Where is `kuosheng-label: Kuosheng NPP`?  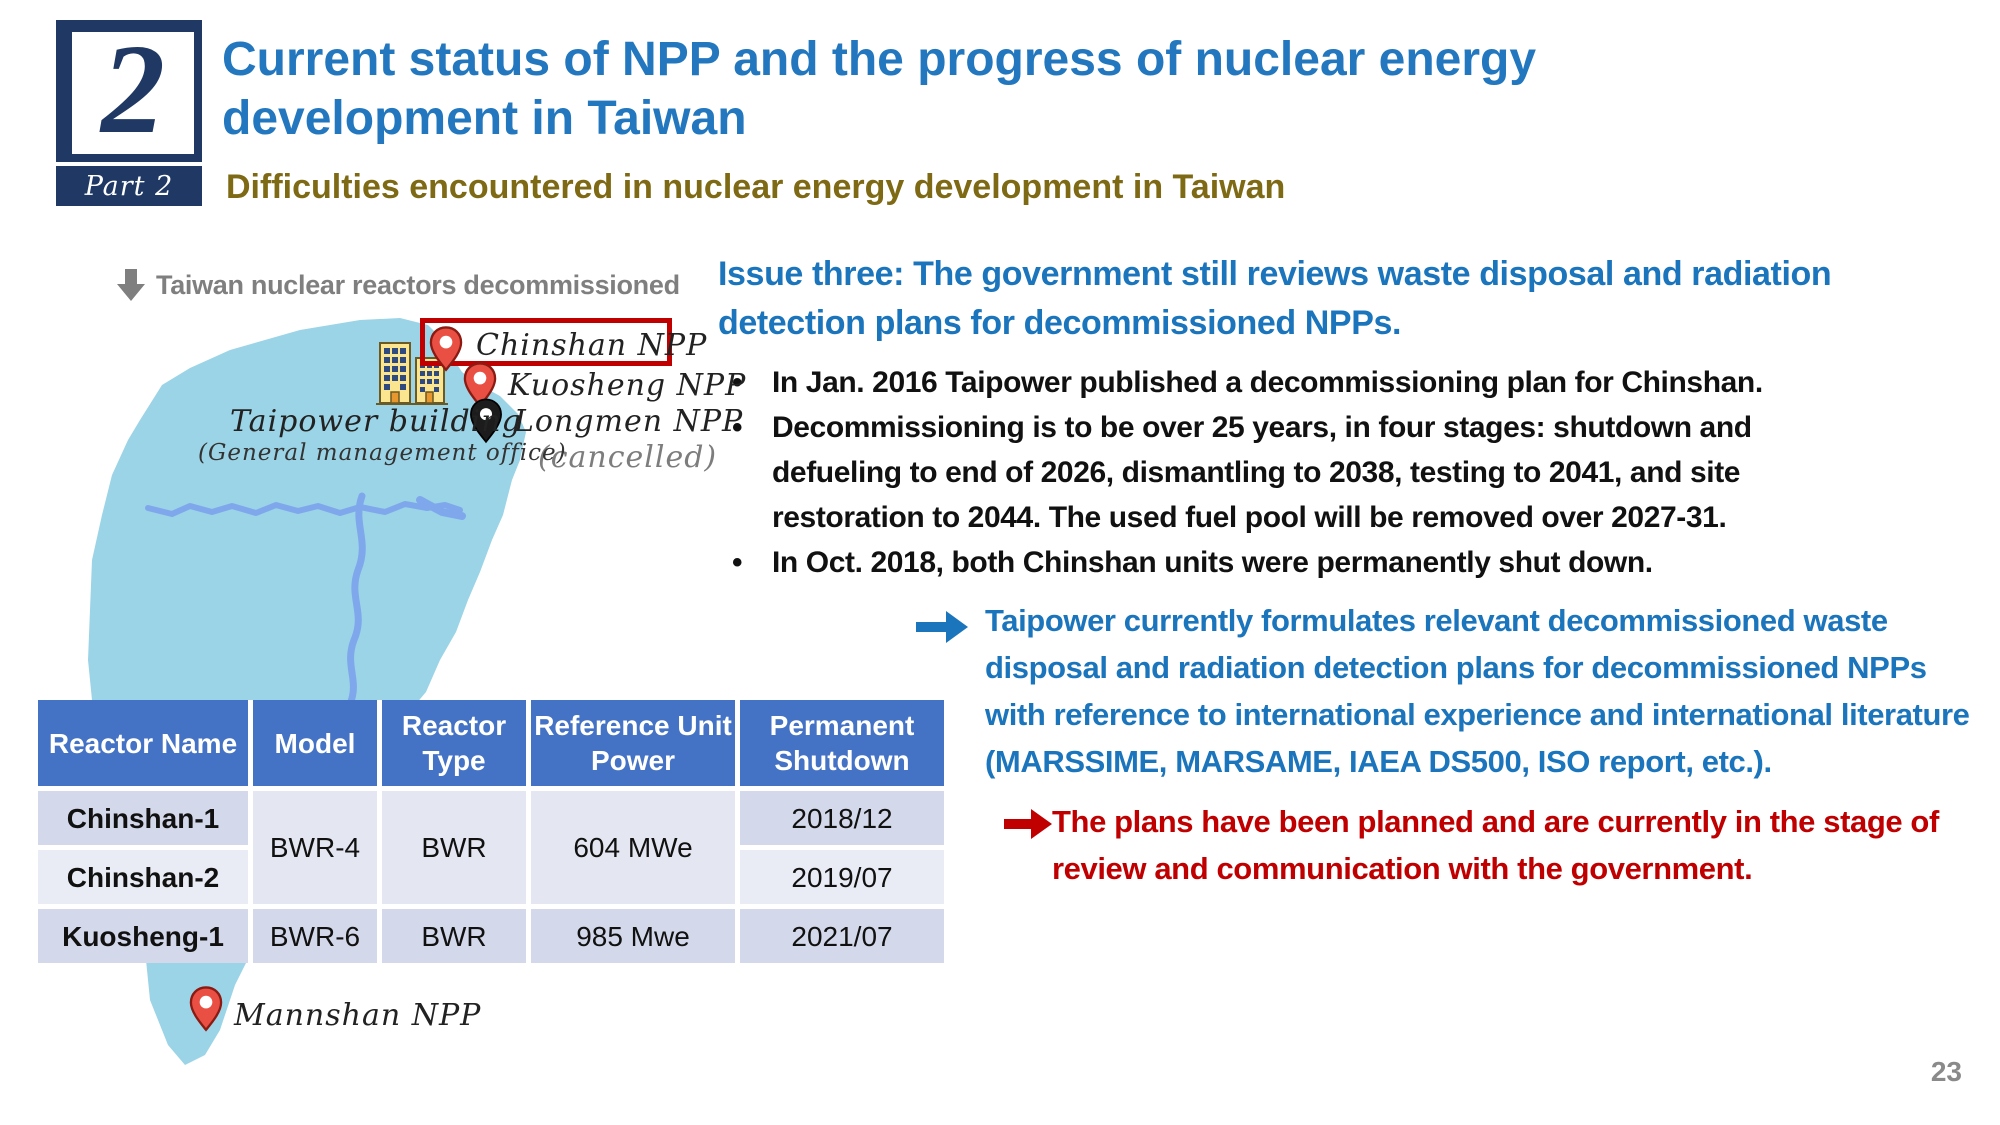
kuosheng-label: Kuosheng NPP is located at coordinates (627, 385).